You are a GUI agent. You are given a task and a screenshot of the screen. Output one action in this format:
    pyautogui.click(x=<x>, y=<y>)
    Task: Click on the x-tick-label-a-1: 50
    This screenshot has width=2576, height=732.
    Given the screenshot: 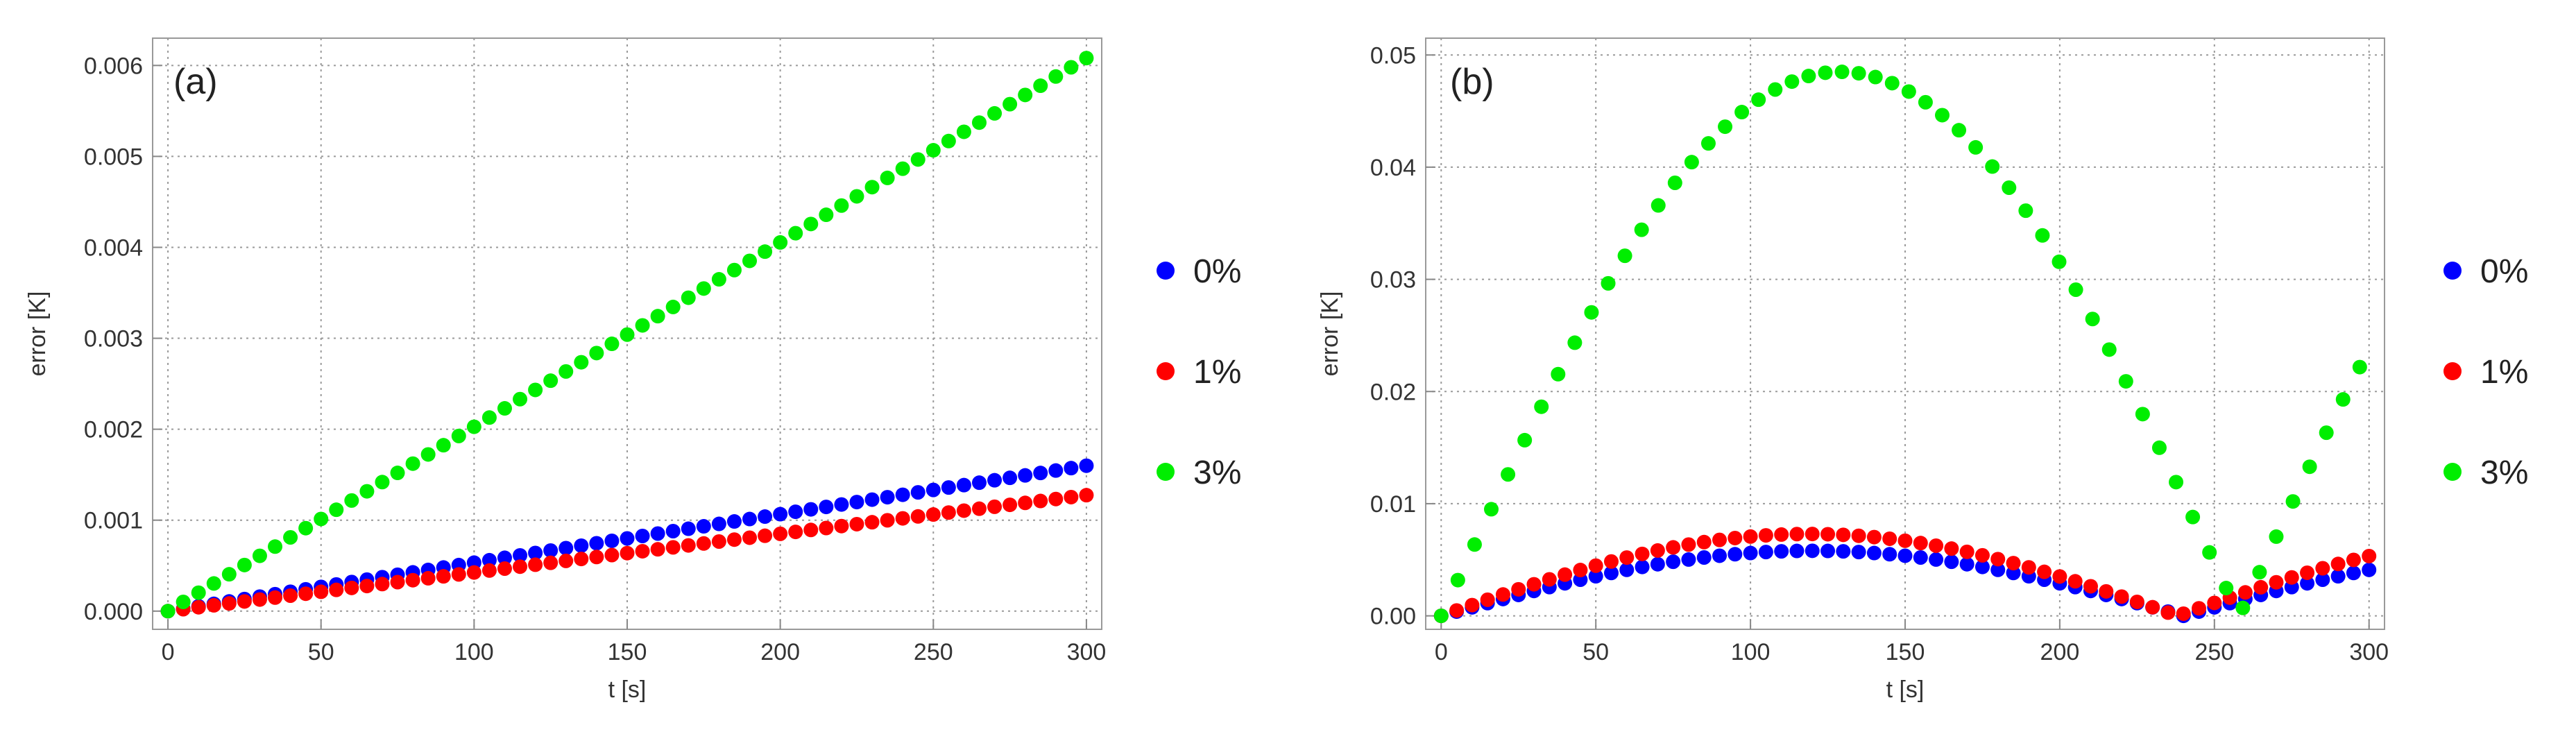 What is the action you would take?
    pyautogui.click(x=321, y=652)
    